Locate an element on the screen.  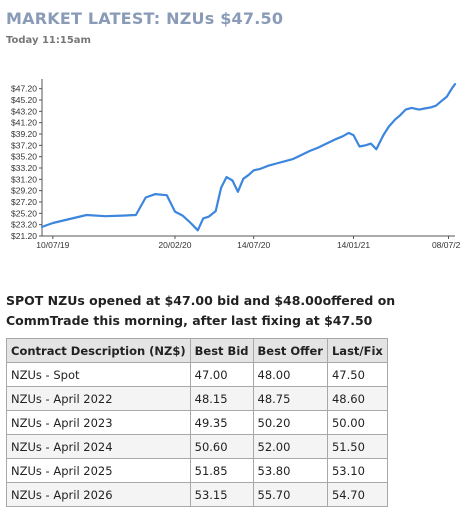
y-tick-label: $37.20 is located at coordinates (24, 145).